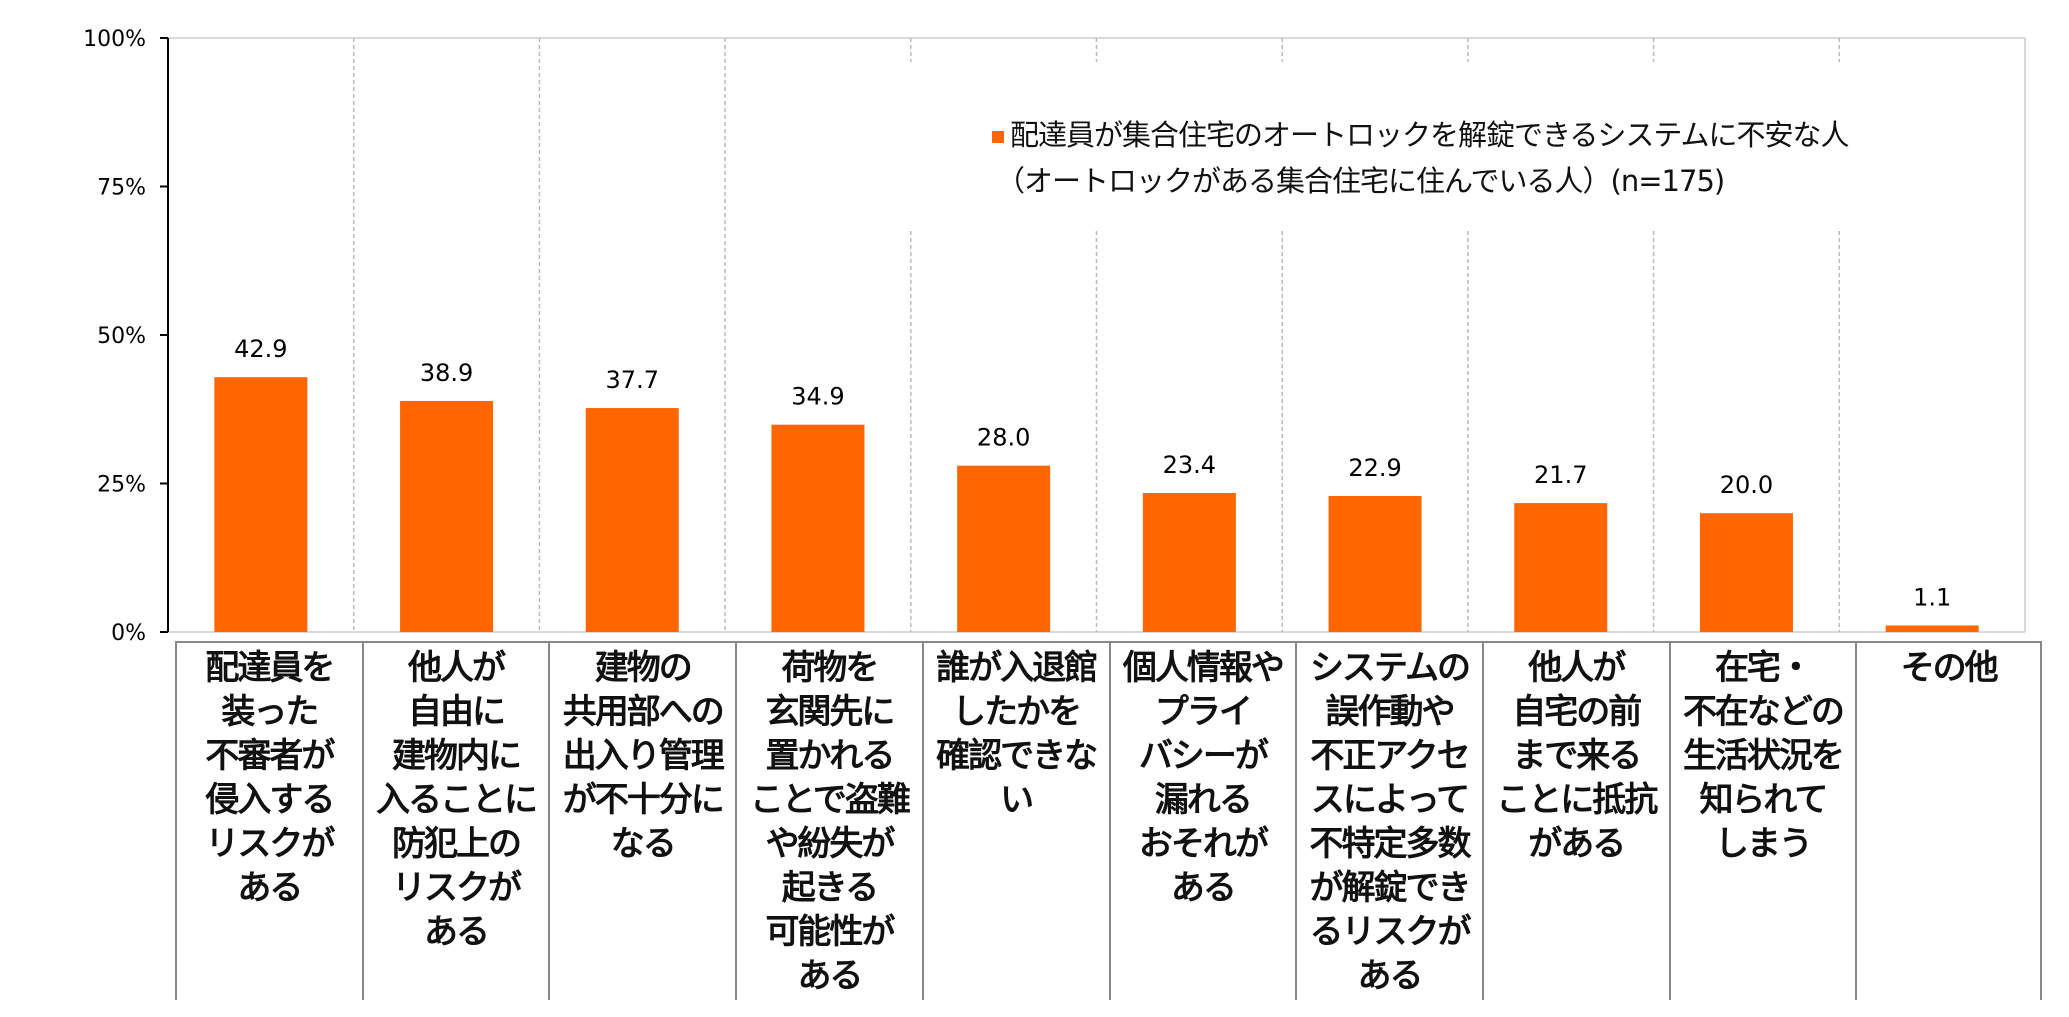 Image resolution: width=2069 pixels, height=1017 pixels. What do you see at coordinates (641, 821) in the screenshot?
I see `category-label: 建物の 共用部への 出入り管理 が不十分に なる` at bounding box center [641, 821].